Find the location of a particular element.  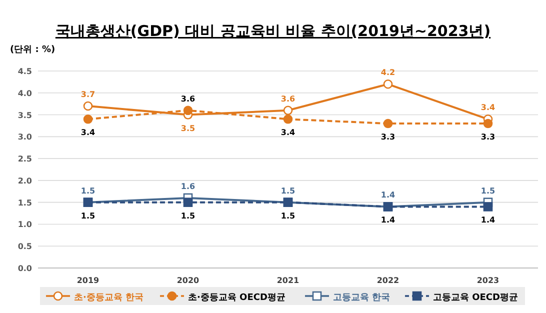

y-tick-label: 2.5 is located at coordinates (25, 159).